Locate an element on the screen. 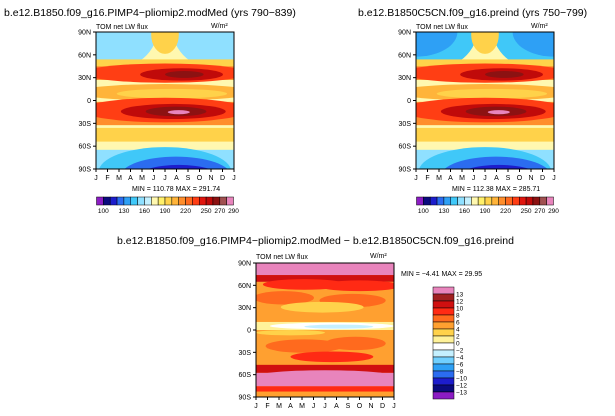  panel-2-stats: MIN = 112.38 MAX = 285.71 is located at coordinates (496, 189).